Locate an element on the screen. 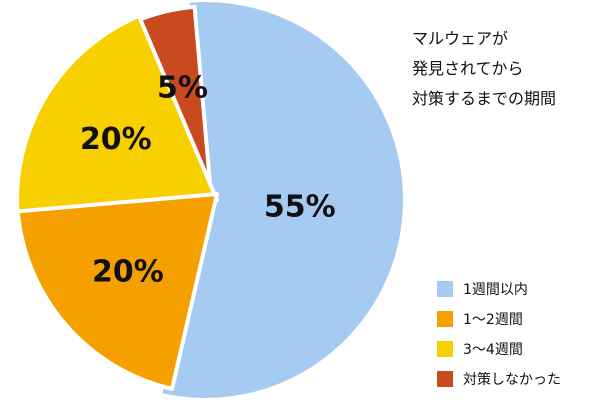 This screenshot has width=598, height=408. pie-label-no-action: 5% is located at coordinates (182, 88).